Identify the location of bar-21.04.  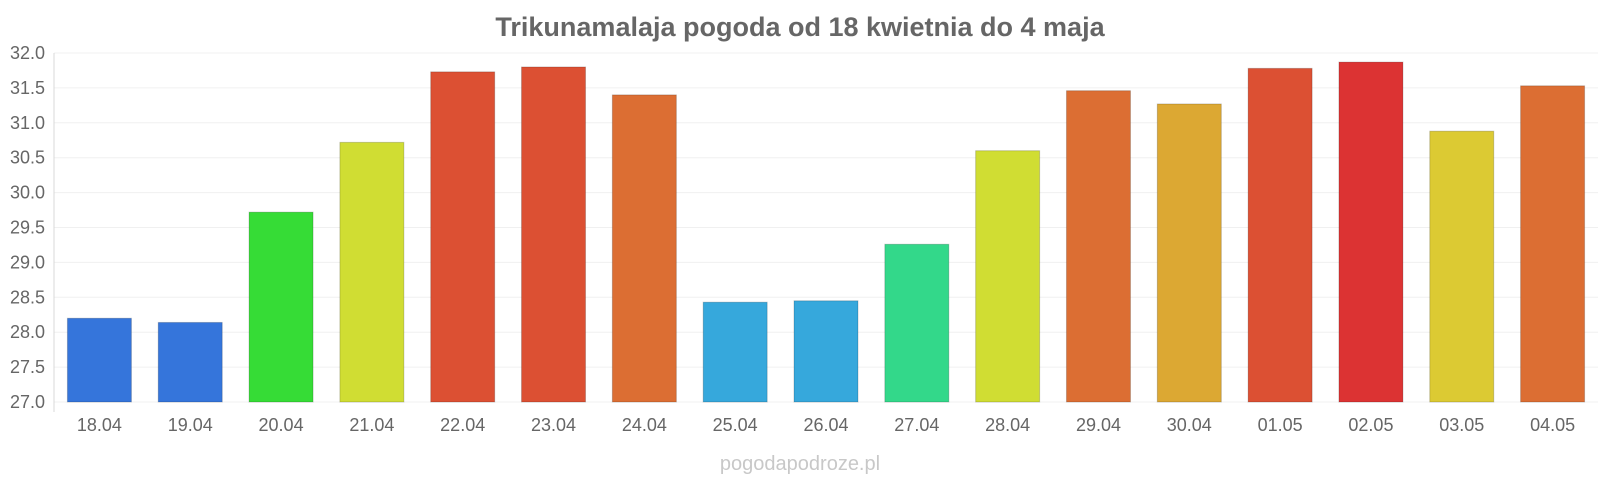
(372, 272).